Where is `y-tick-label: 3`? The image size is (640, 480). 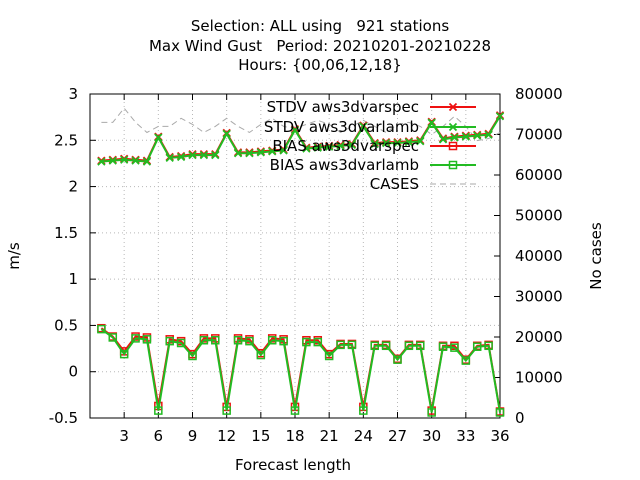 y-tick-label: 3 is located at coordinates (73, 94).